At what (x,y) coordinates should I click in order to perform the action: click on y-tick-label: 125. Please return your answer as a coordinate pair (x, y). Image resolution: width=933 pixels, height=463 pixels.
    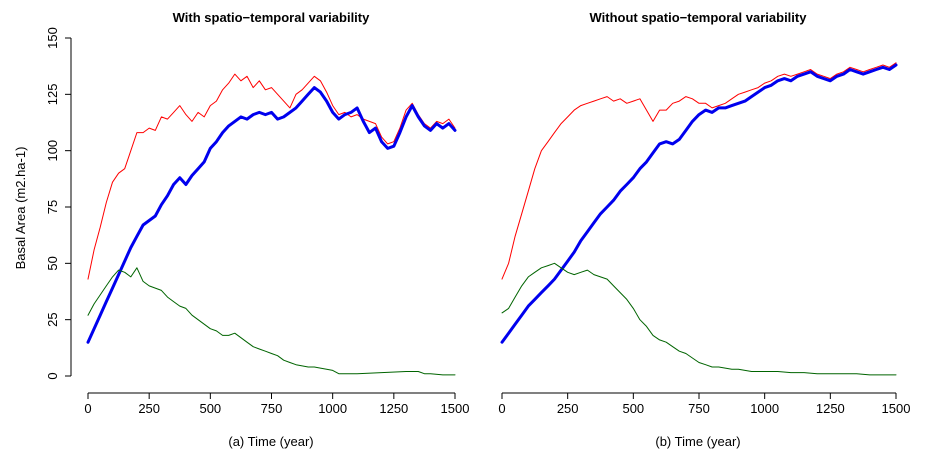
    Looking at the image, I should click on (52, 94).